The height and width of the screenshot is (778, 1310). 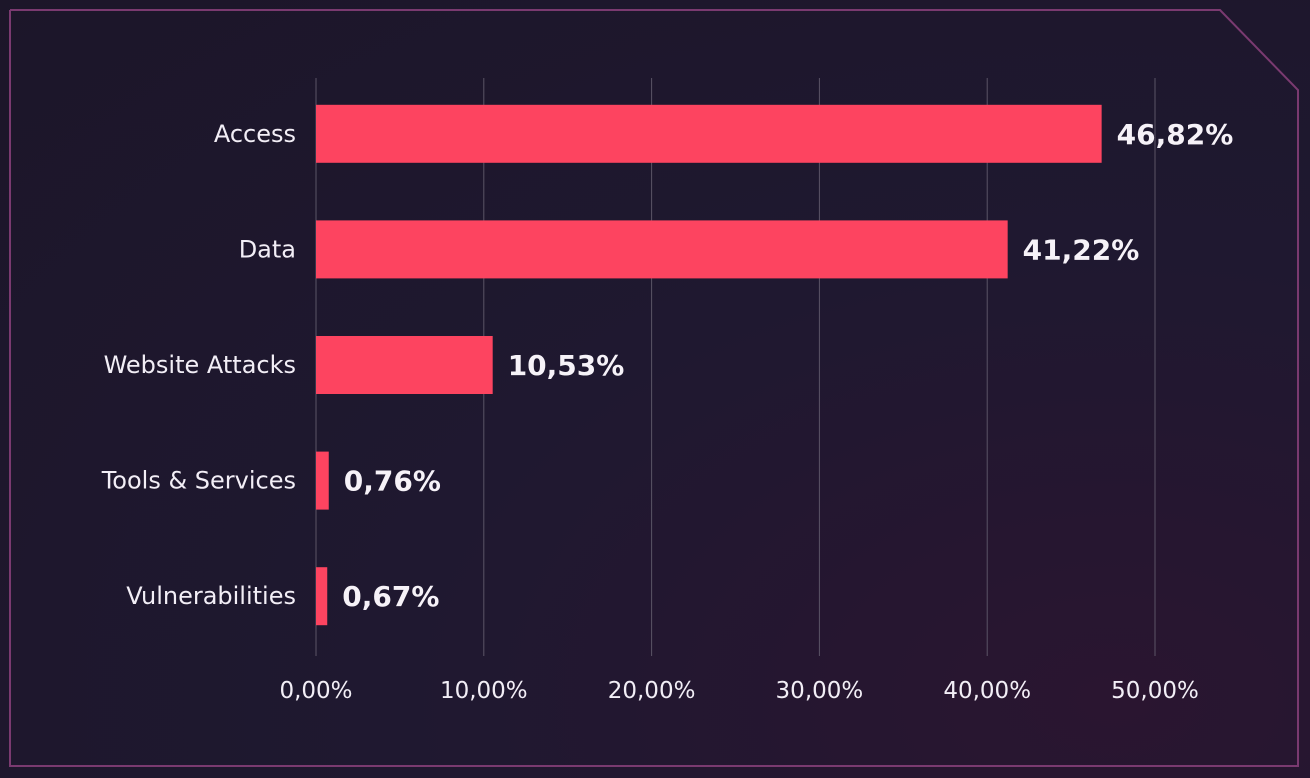 I want to click on category-label: Vulnerabilities, so click(x=211, y=596).